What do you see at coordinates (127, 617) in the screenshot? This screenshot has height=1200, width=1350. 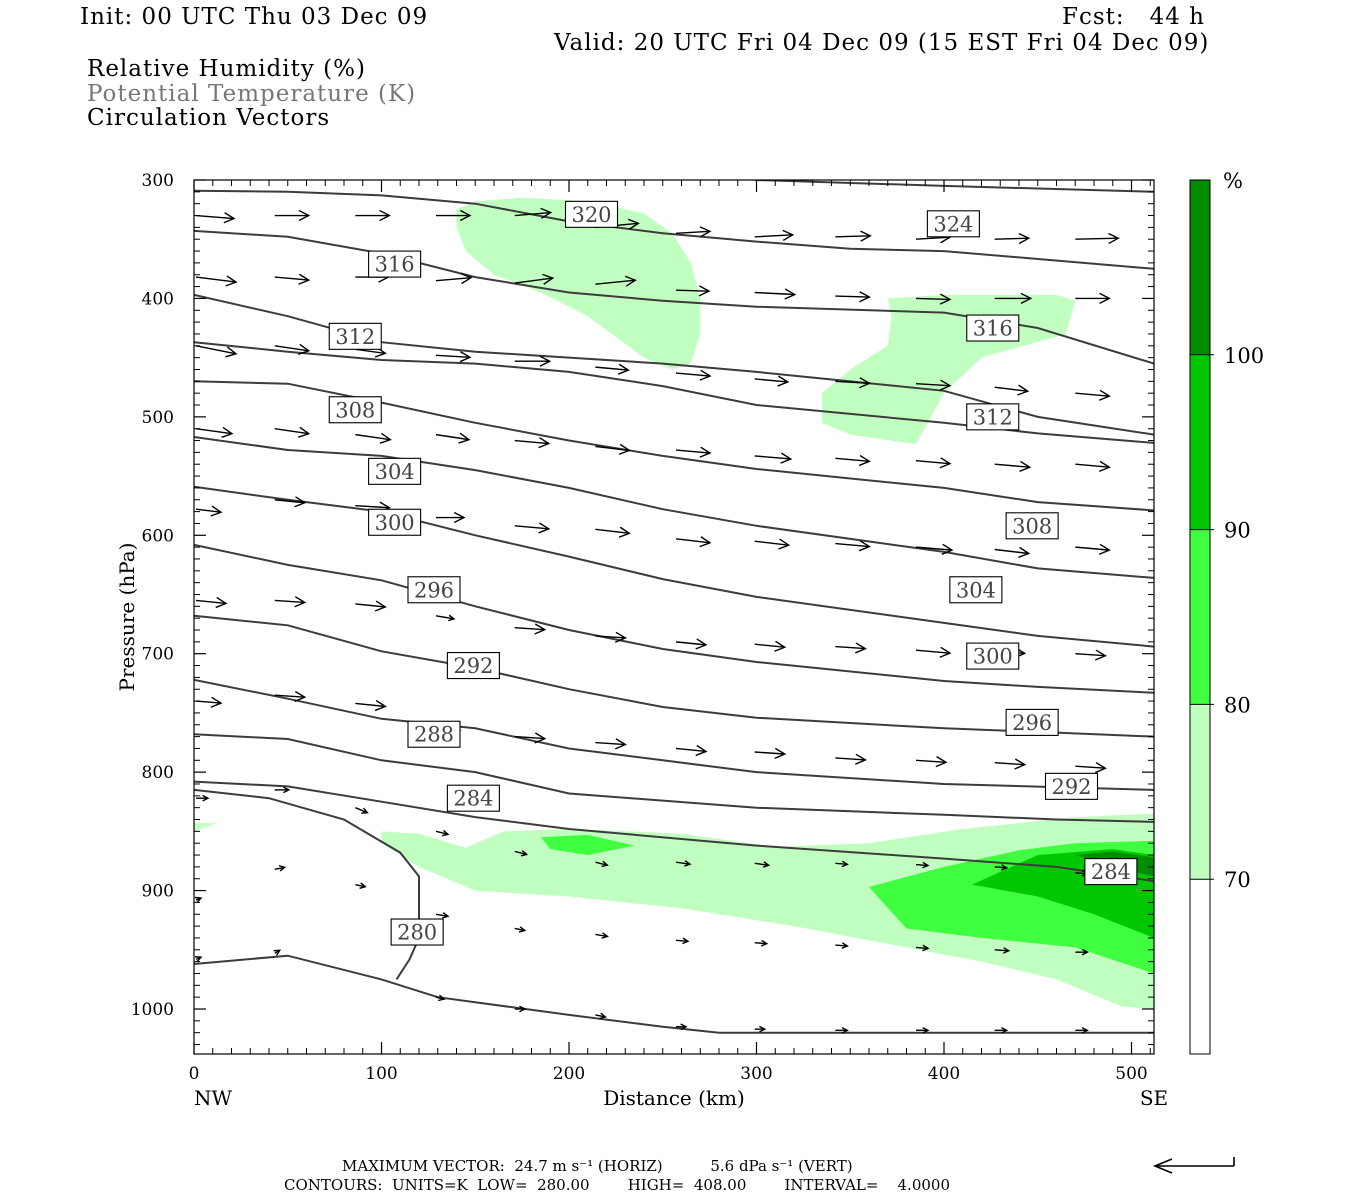 I see `y-axis-title: Pressure (hPa)` at bounding box center [127, 617].